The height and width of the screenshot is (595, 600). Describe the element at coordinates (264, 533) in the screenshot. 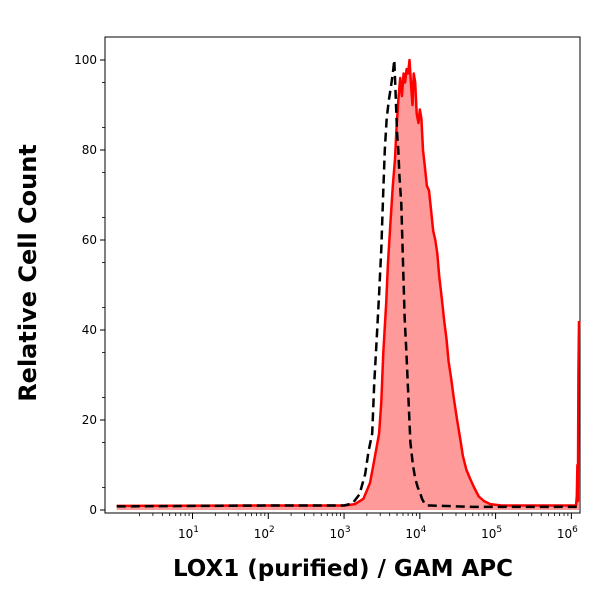

I see `x-tick-label: 10²` at that location.